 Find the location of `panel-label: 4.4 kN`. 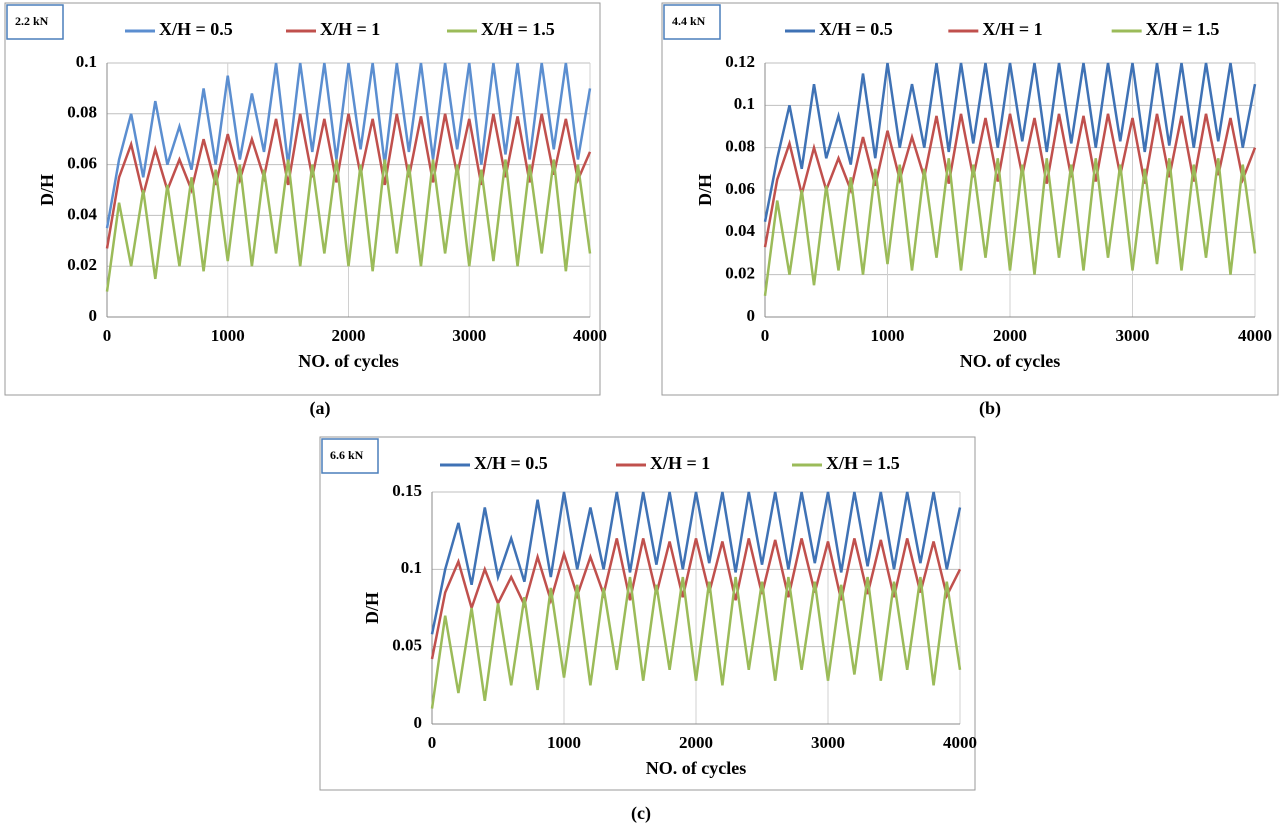

panel-label: 4.4 kN is located at coordinates (689, 21).